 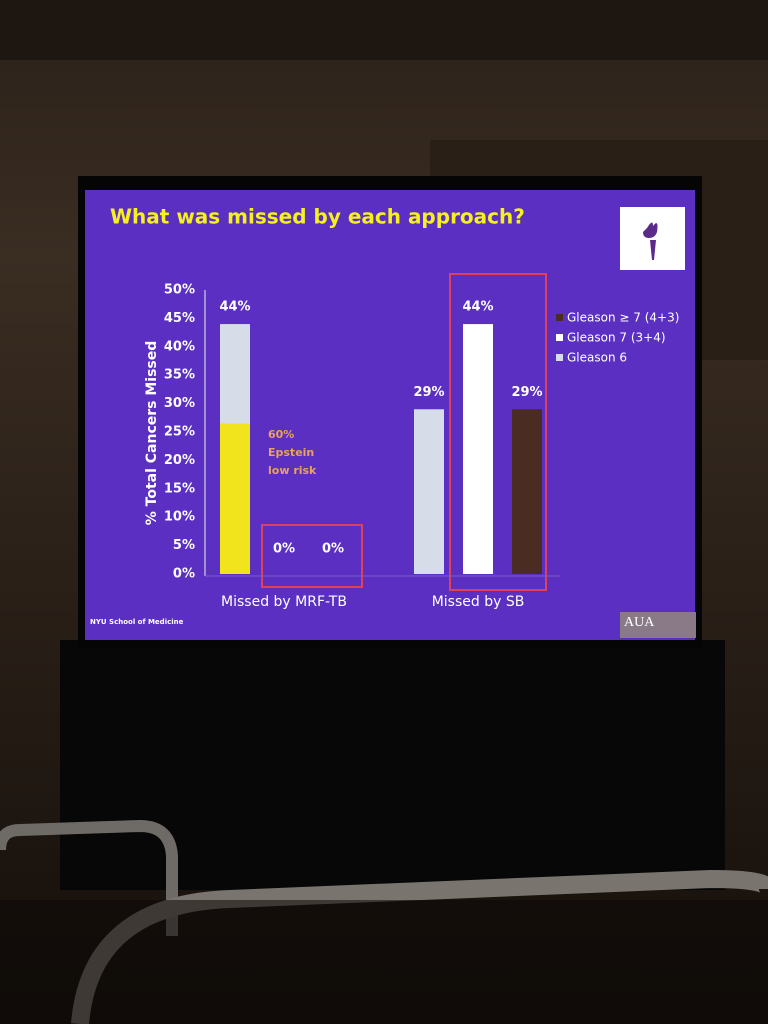 I want to click on y-tick-label: 50%, so click(x=179, y=290).